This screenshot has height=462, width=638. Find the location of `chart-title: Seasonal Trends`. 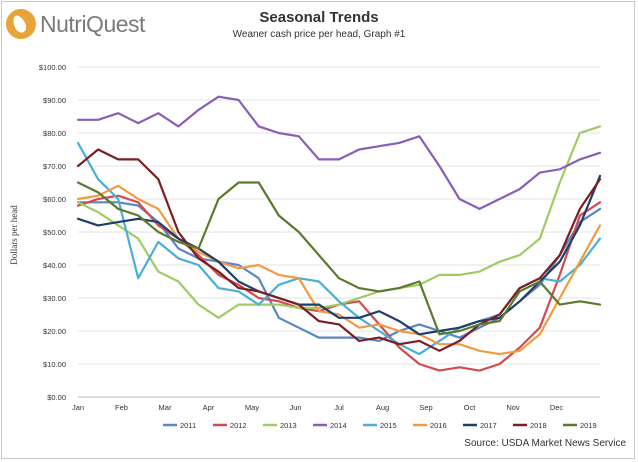

chart-title: Seasonal Trends is located at coordinates (319, 17).